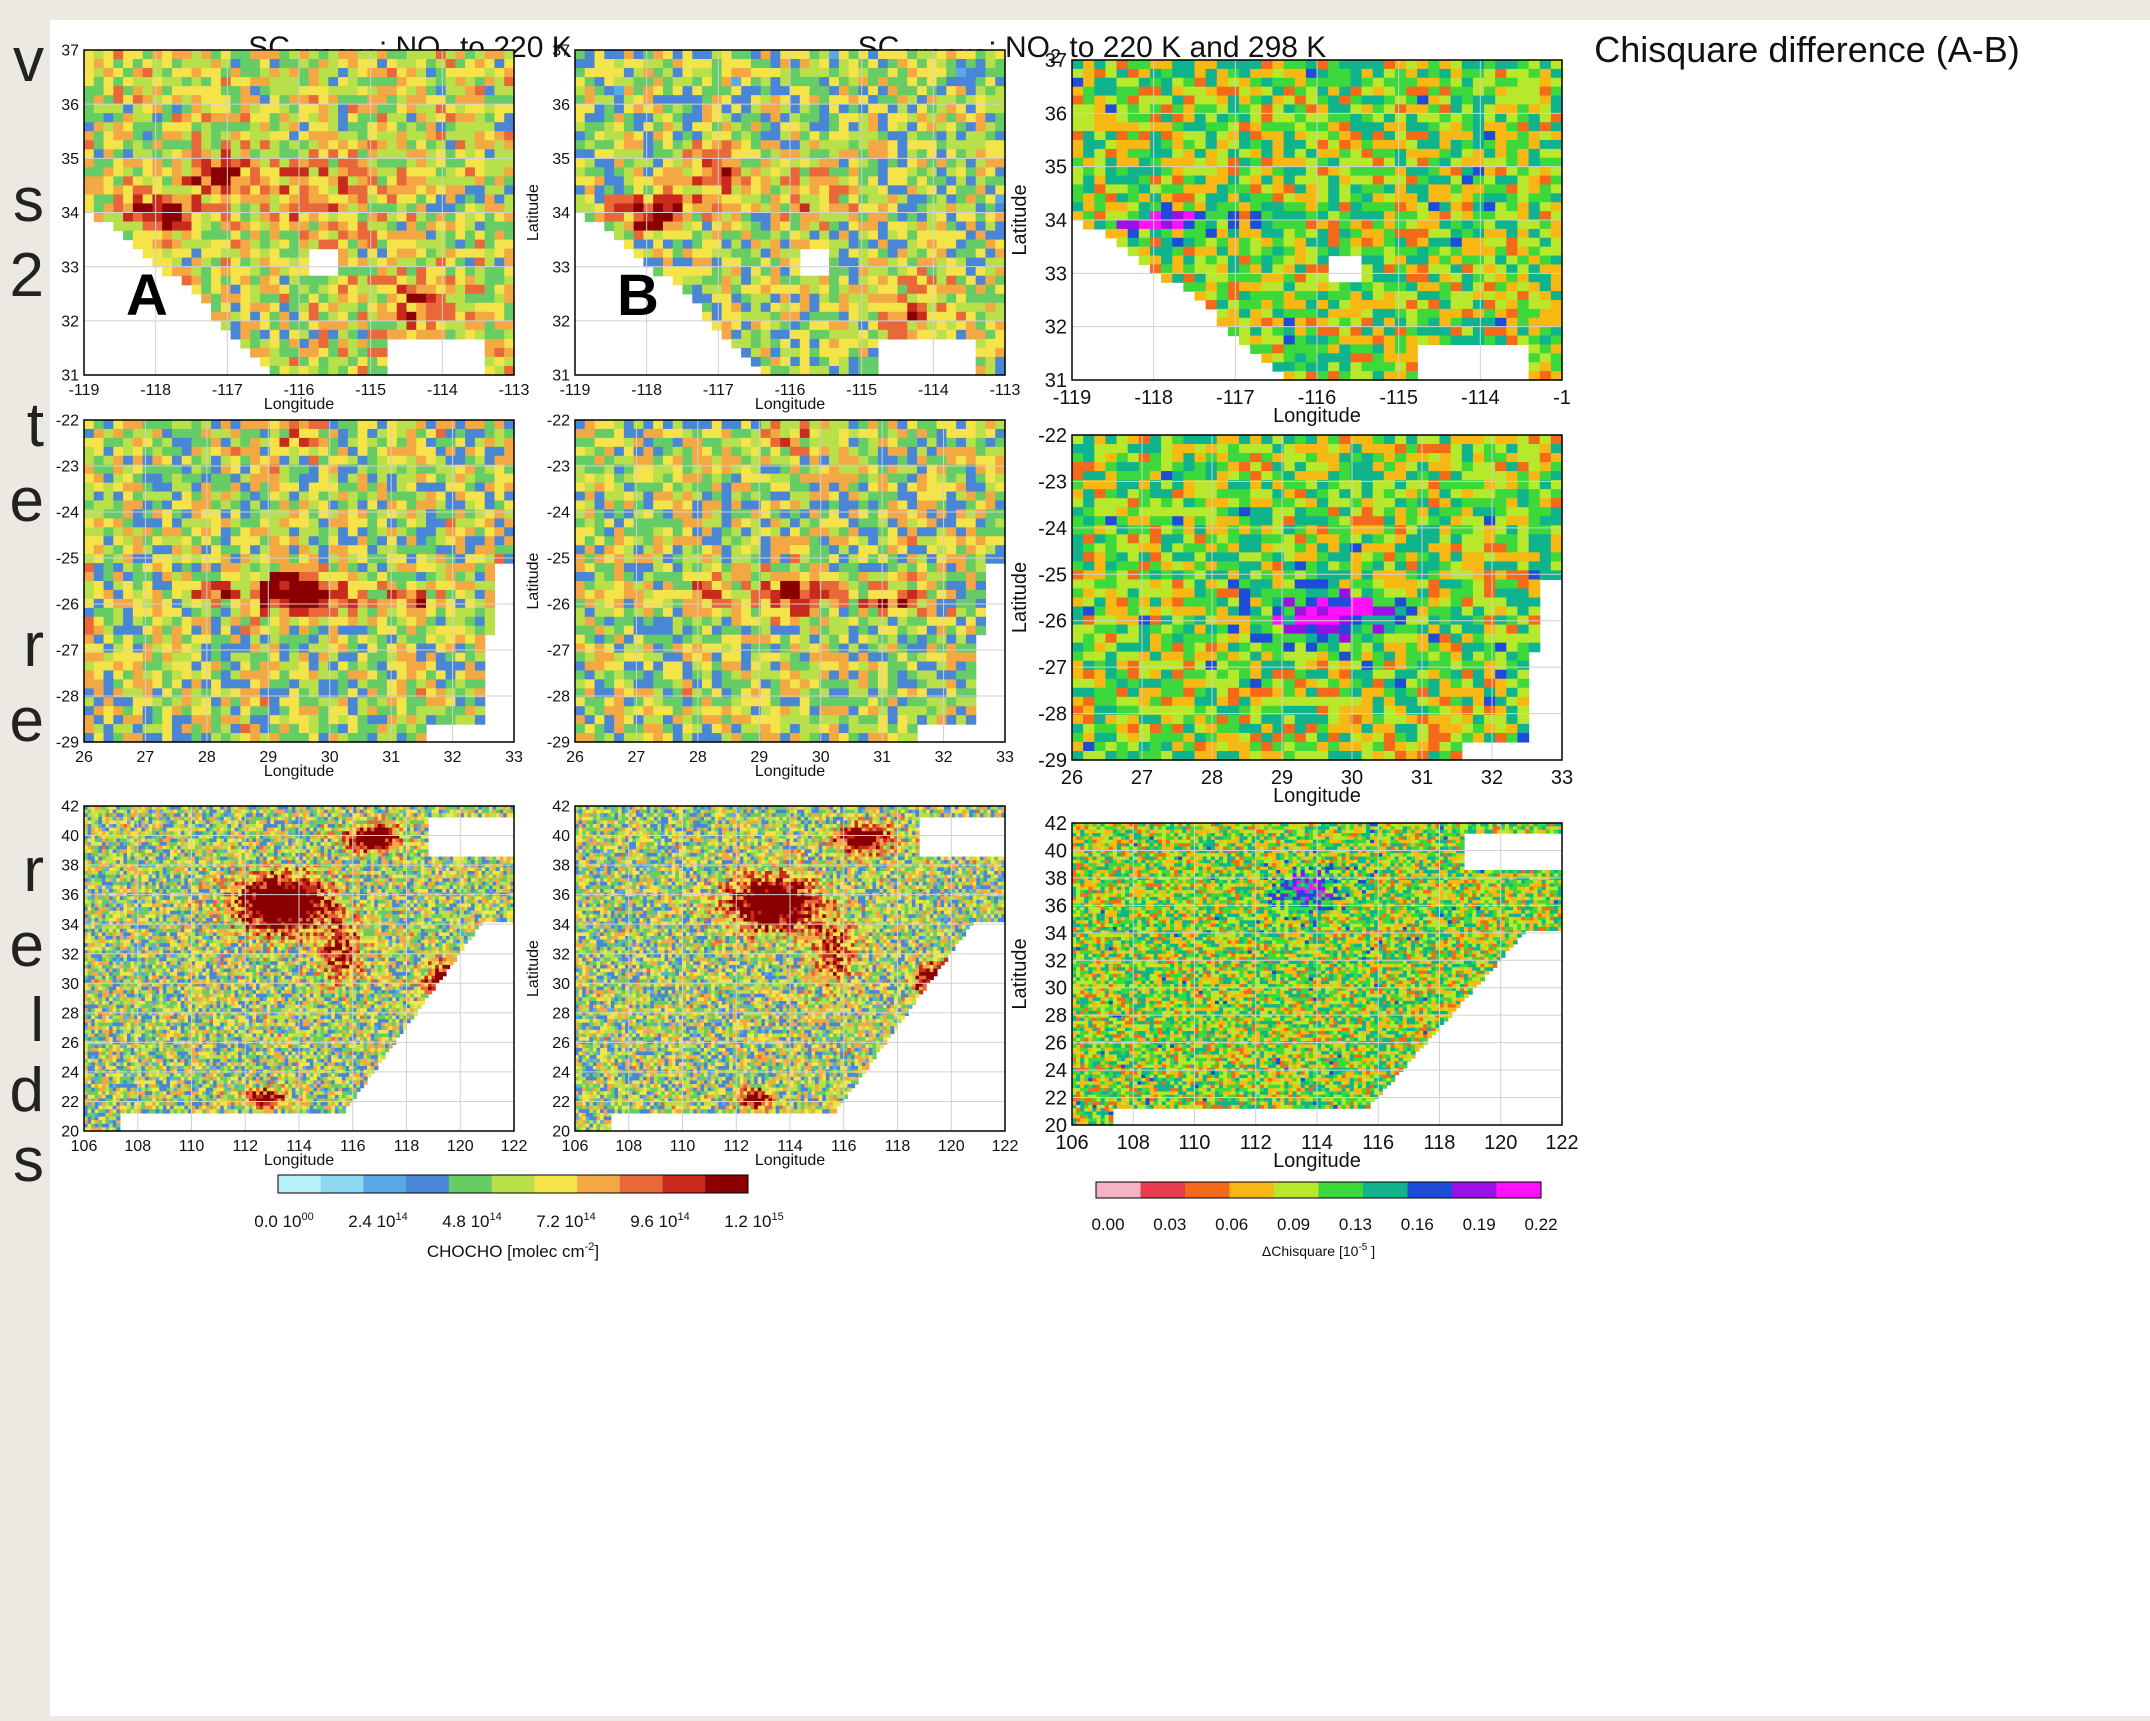 Image resolution: width=2150 pixels, height=1721 pixels. What do you see at coordinates (1540, 1224) in the screenshot?
I see `colorbar-chisq-label: 0.22` at bounding box center [1540, 1224].